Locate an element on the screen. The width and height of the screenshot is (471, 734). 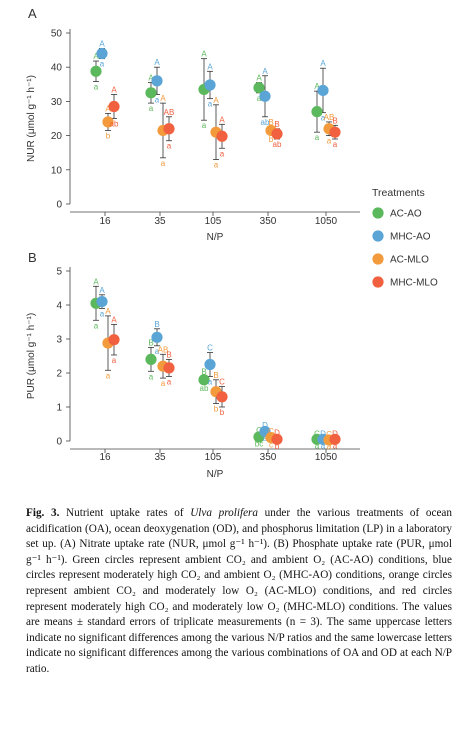
caption-species: Ulva prolifera is located at coordinates (224, 513).